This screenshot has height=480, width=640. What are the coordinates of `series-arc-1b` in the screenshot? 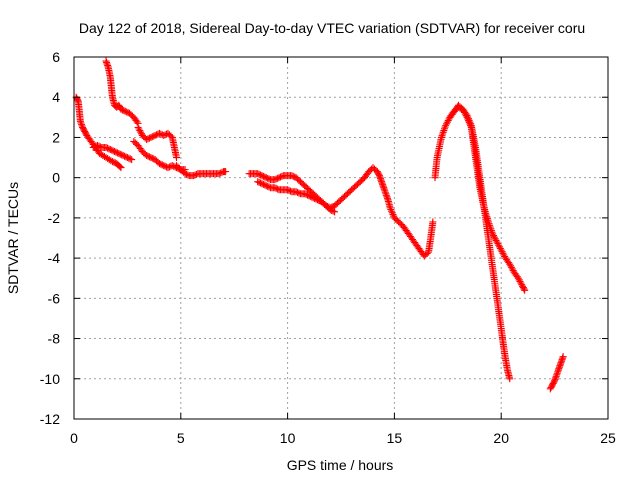 It's located at (112, 152).